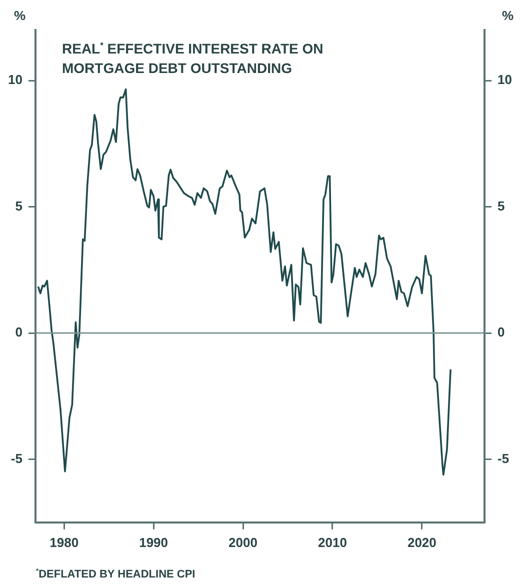 Image resolution: width=520 pixels, height=587 pixels. What do you see at coordinates (15, 80) in the screenshot?
I see `y-tick-label: 10` at bounding box center [15, 80].